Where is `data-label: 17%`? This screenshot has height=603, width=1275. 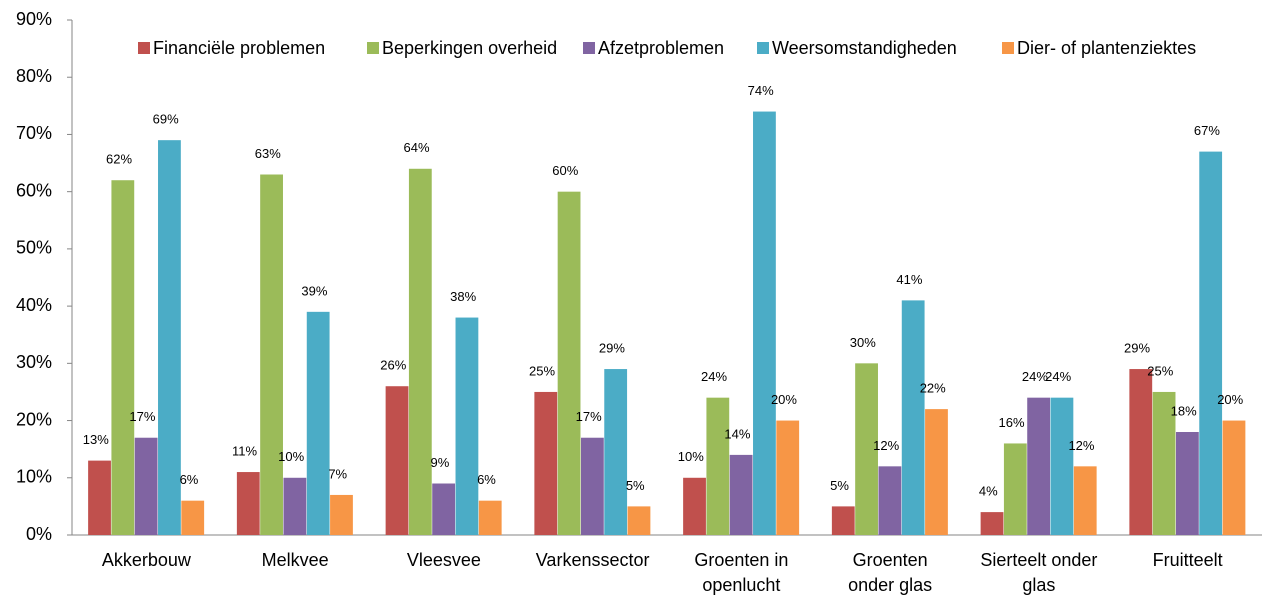
data-label: 17% is located at coordinates (142, 416).